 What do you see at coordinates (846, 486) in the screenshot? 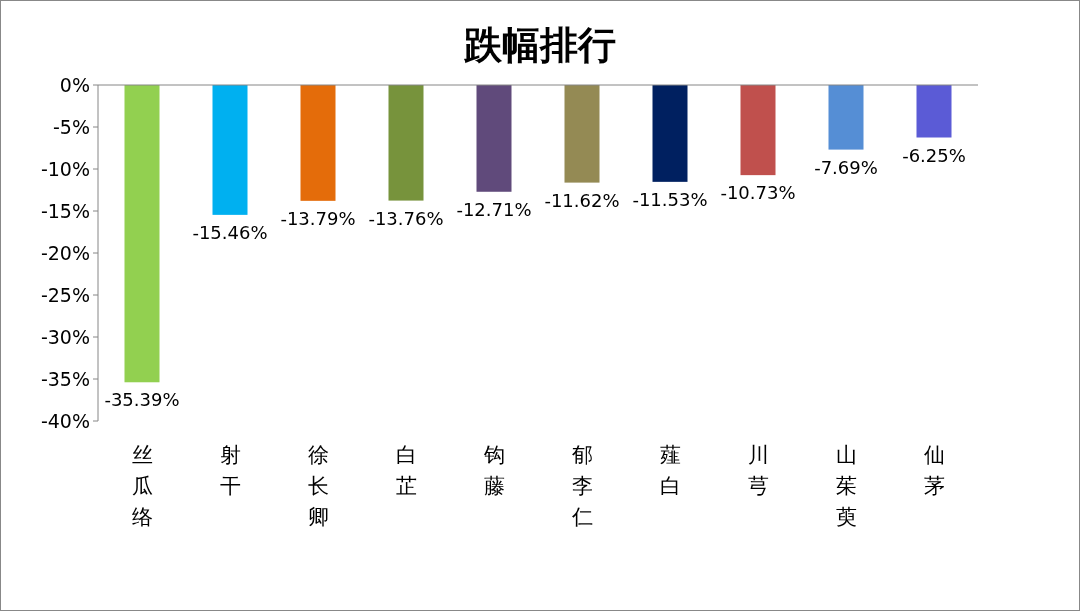
I see `x-tick-label: 山茱萸` at bounding box center [846, 486].